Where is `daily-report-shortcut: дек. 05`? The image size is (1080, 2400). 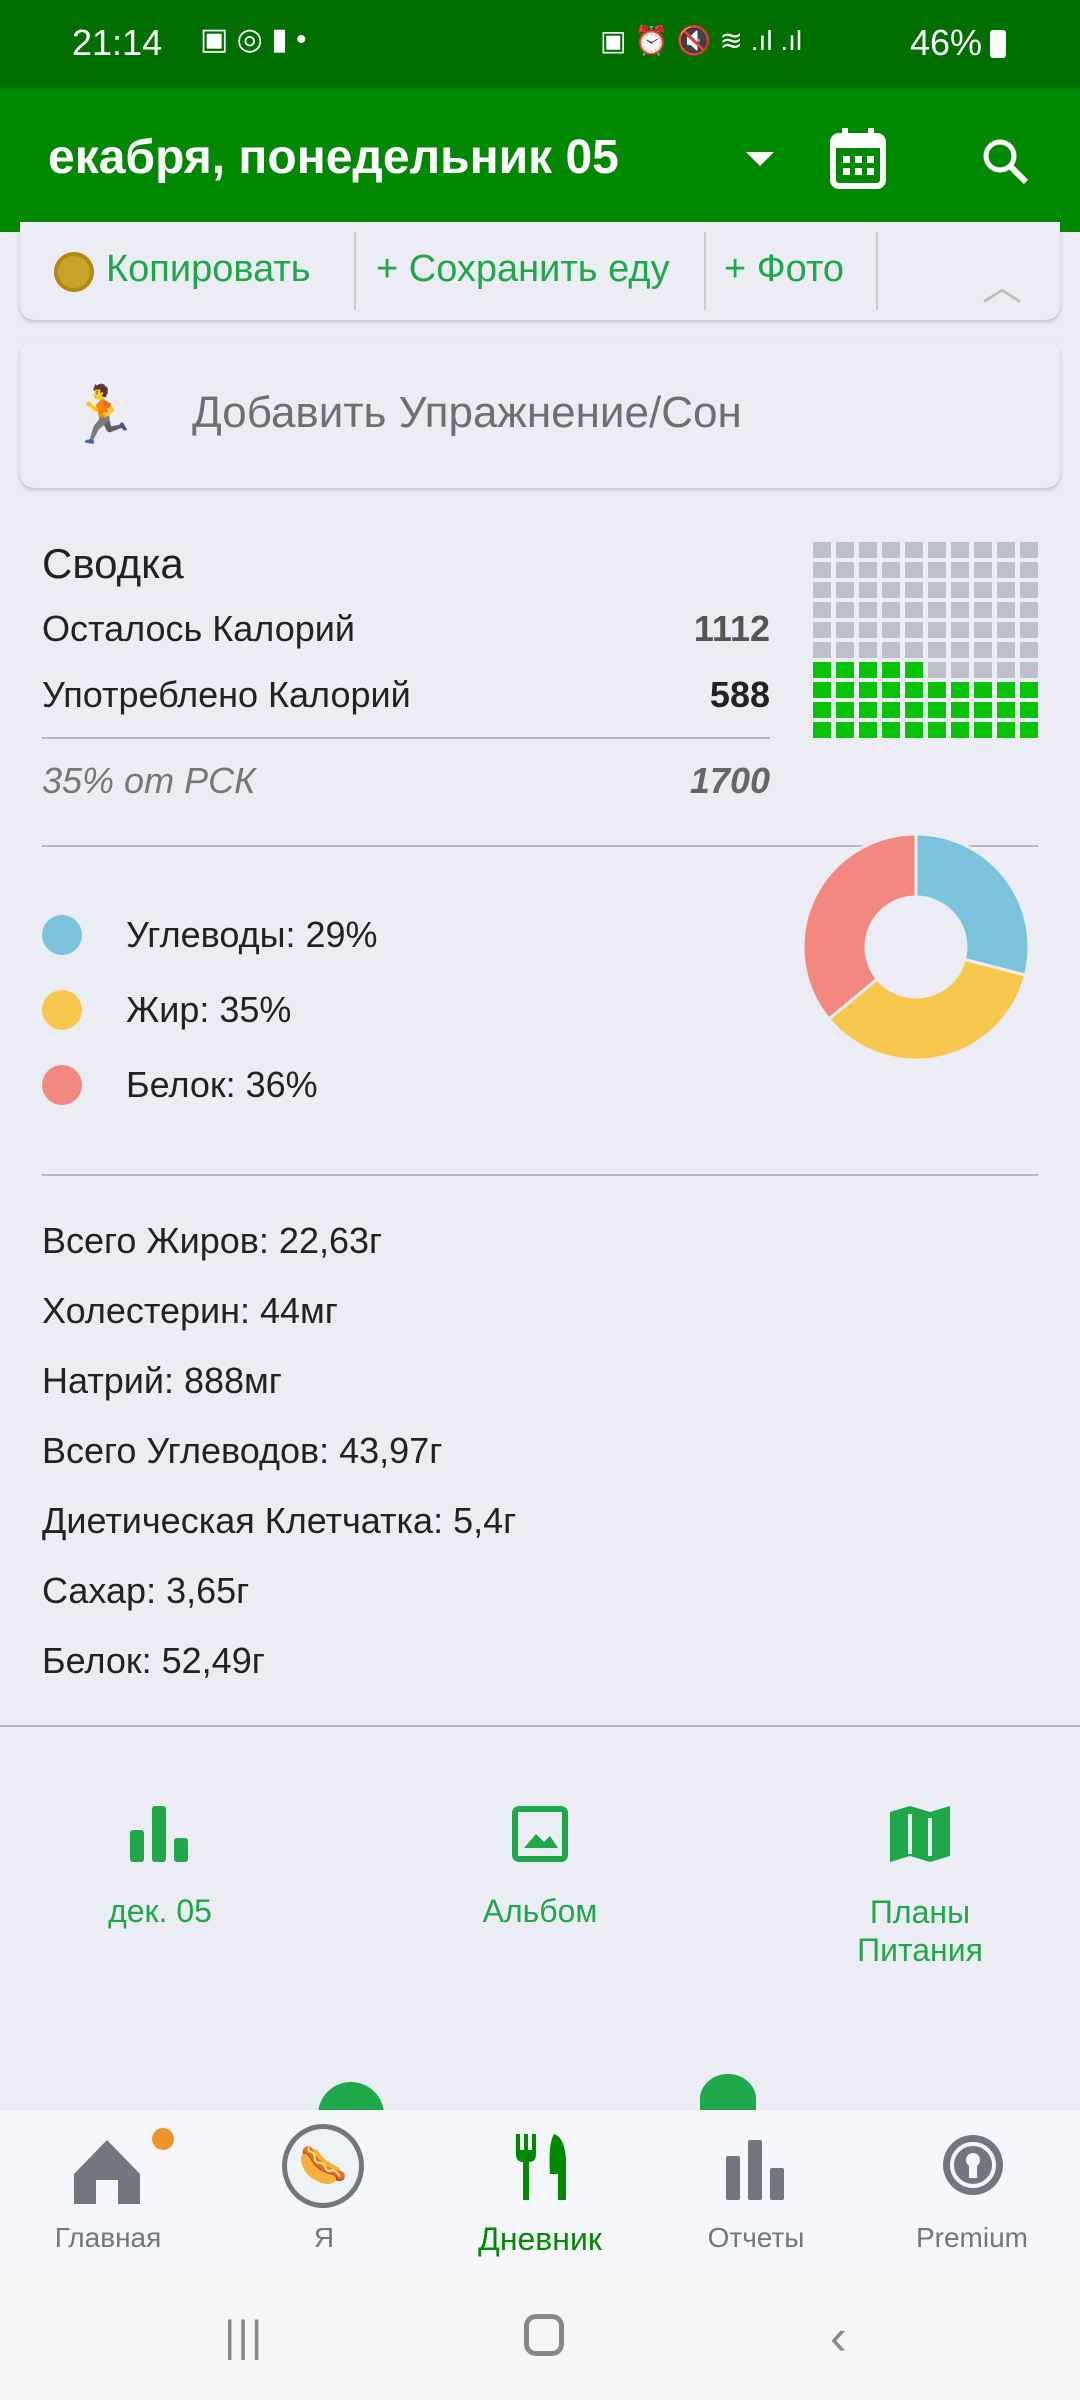
daily-report-shortcut: дек. 05 is located at coordinates (160, 1911).